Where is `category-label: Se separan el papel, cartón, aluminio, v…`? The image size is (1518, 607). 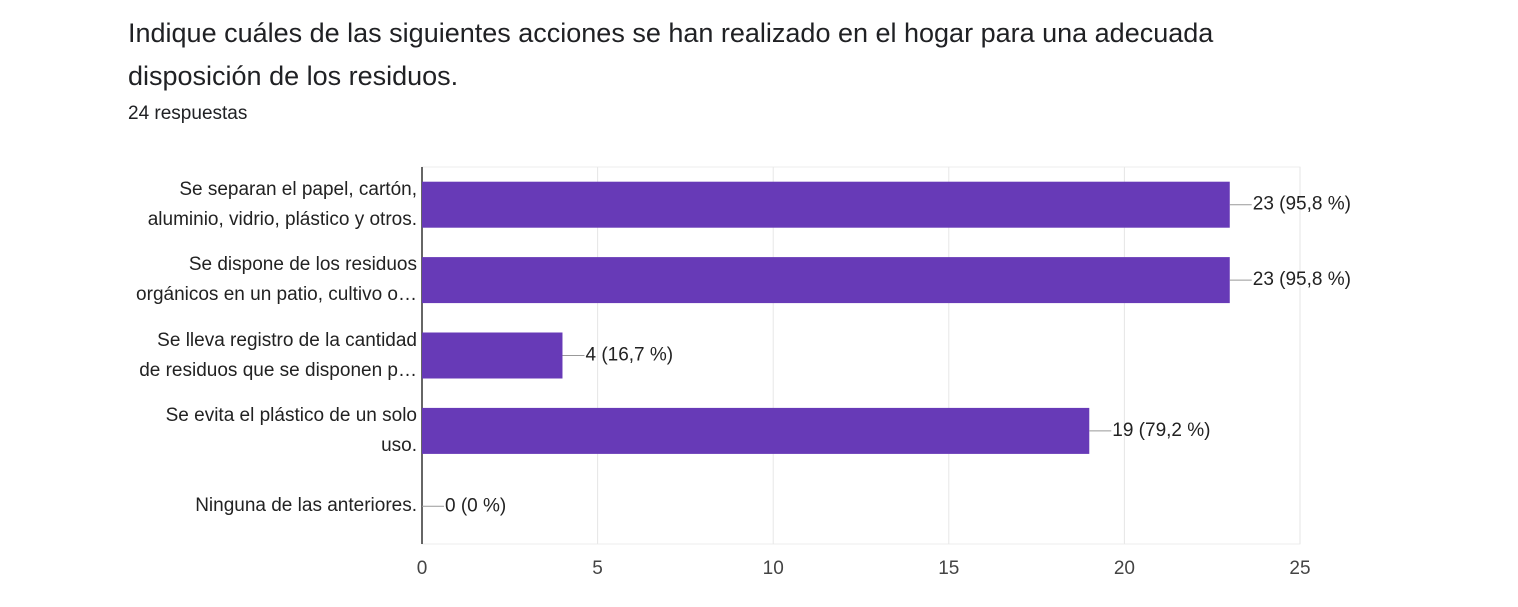
category-label: Se separan el papel, cartón, aluminio, v… is located at coordinates (282, 204).